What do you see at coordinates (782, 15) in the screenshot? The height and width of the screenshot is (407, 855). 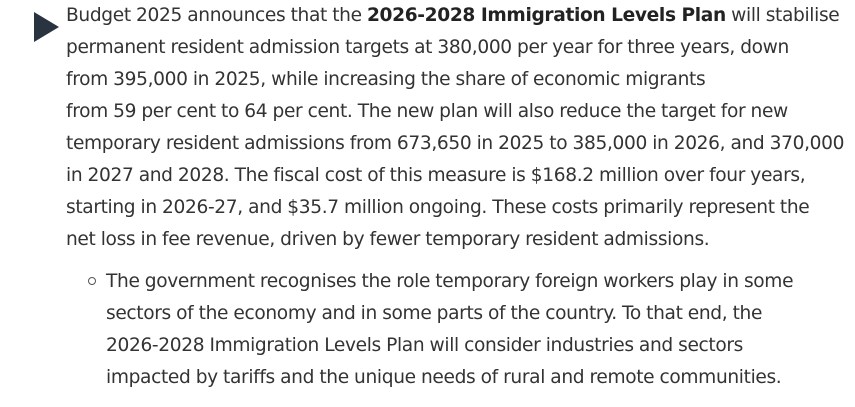 I see `line-1-tail: will stabilise` at bounding box center [782, 15].